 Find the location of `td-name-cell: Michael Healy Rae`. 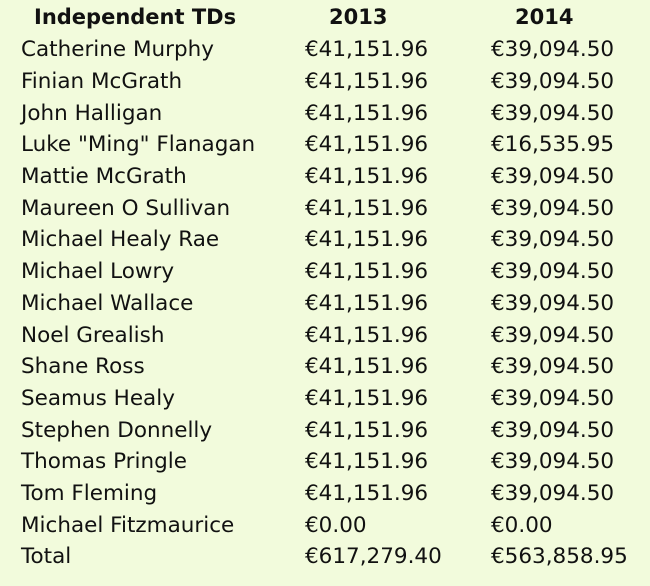

td-name-cell: Michael Healy Rae is located at coordinates (120, 240).